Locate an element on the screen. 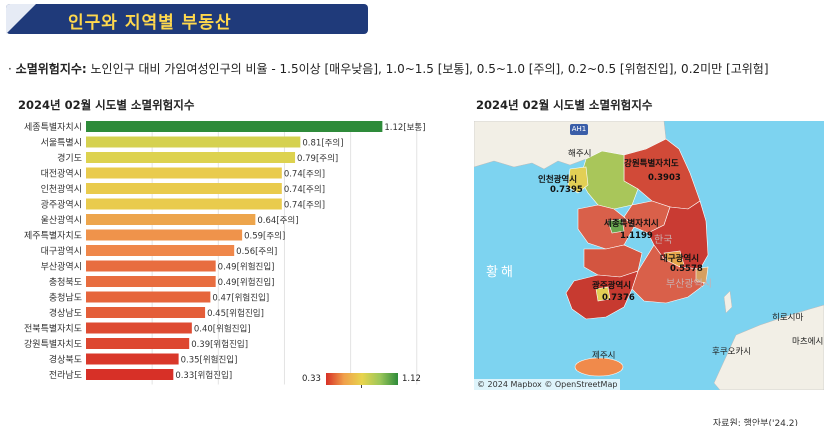 The image size is (830, 426). category-label: 전북특별자치도 is located at coordinates (53, 329).